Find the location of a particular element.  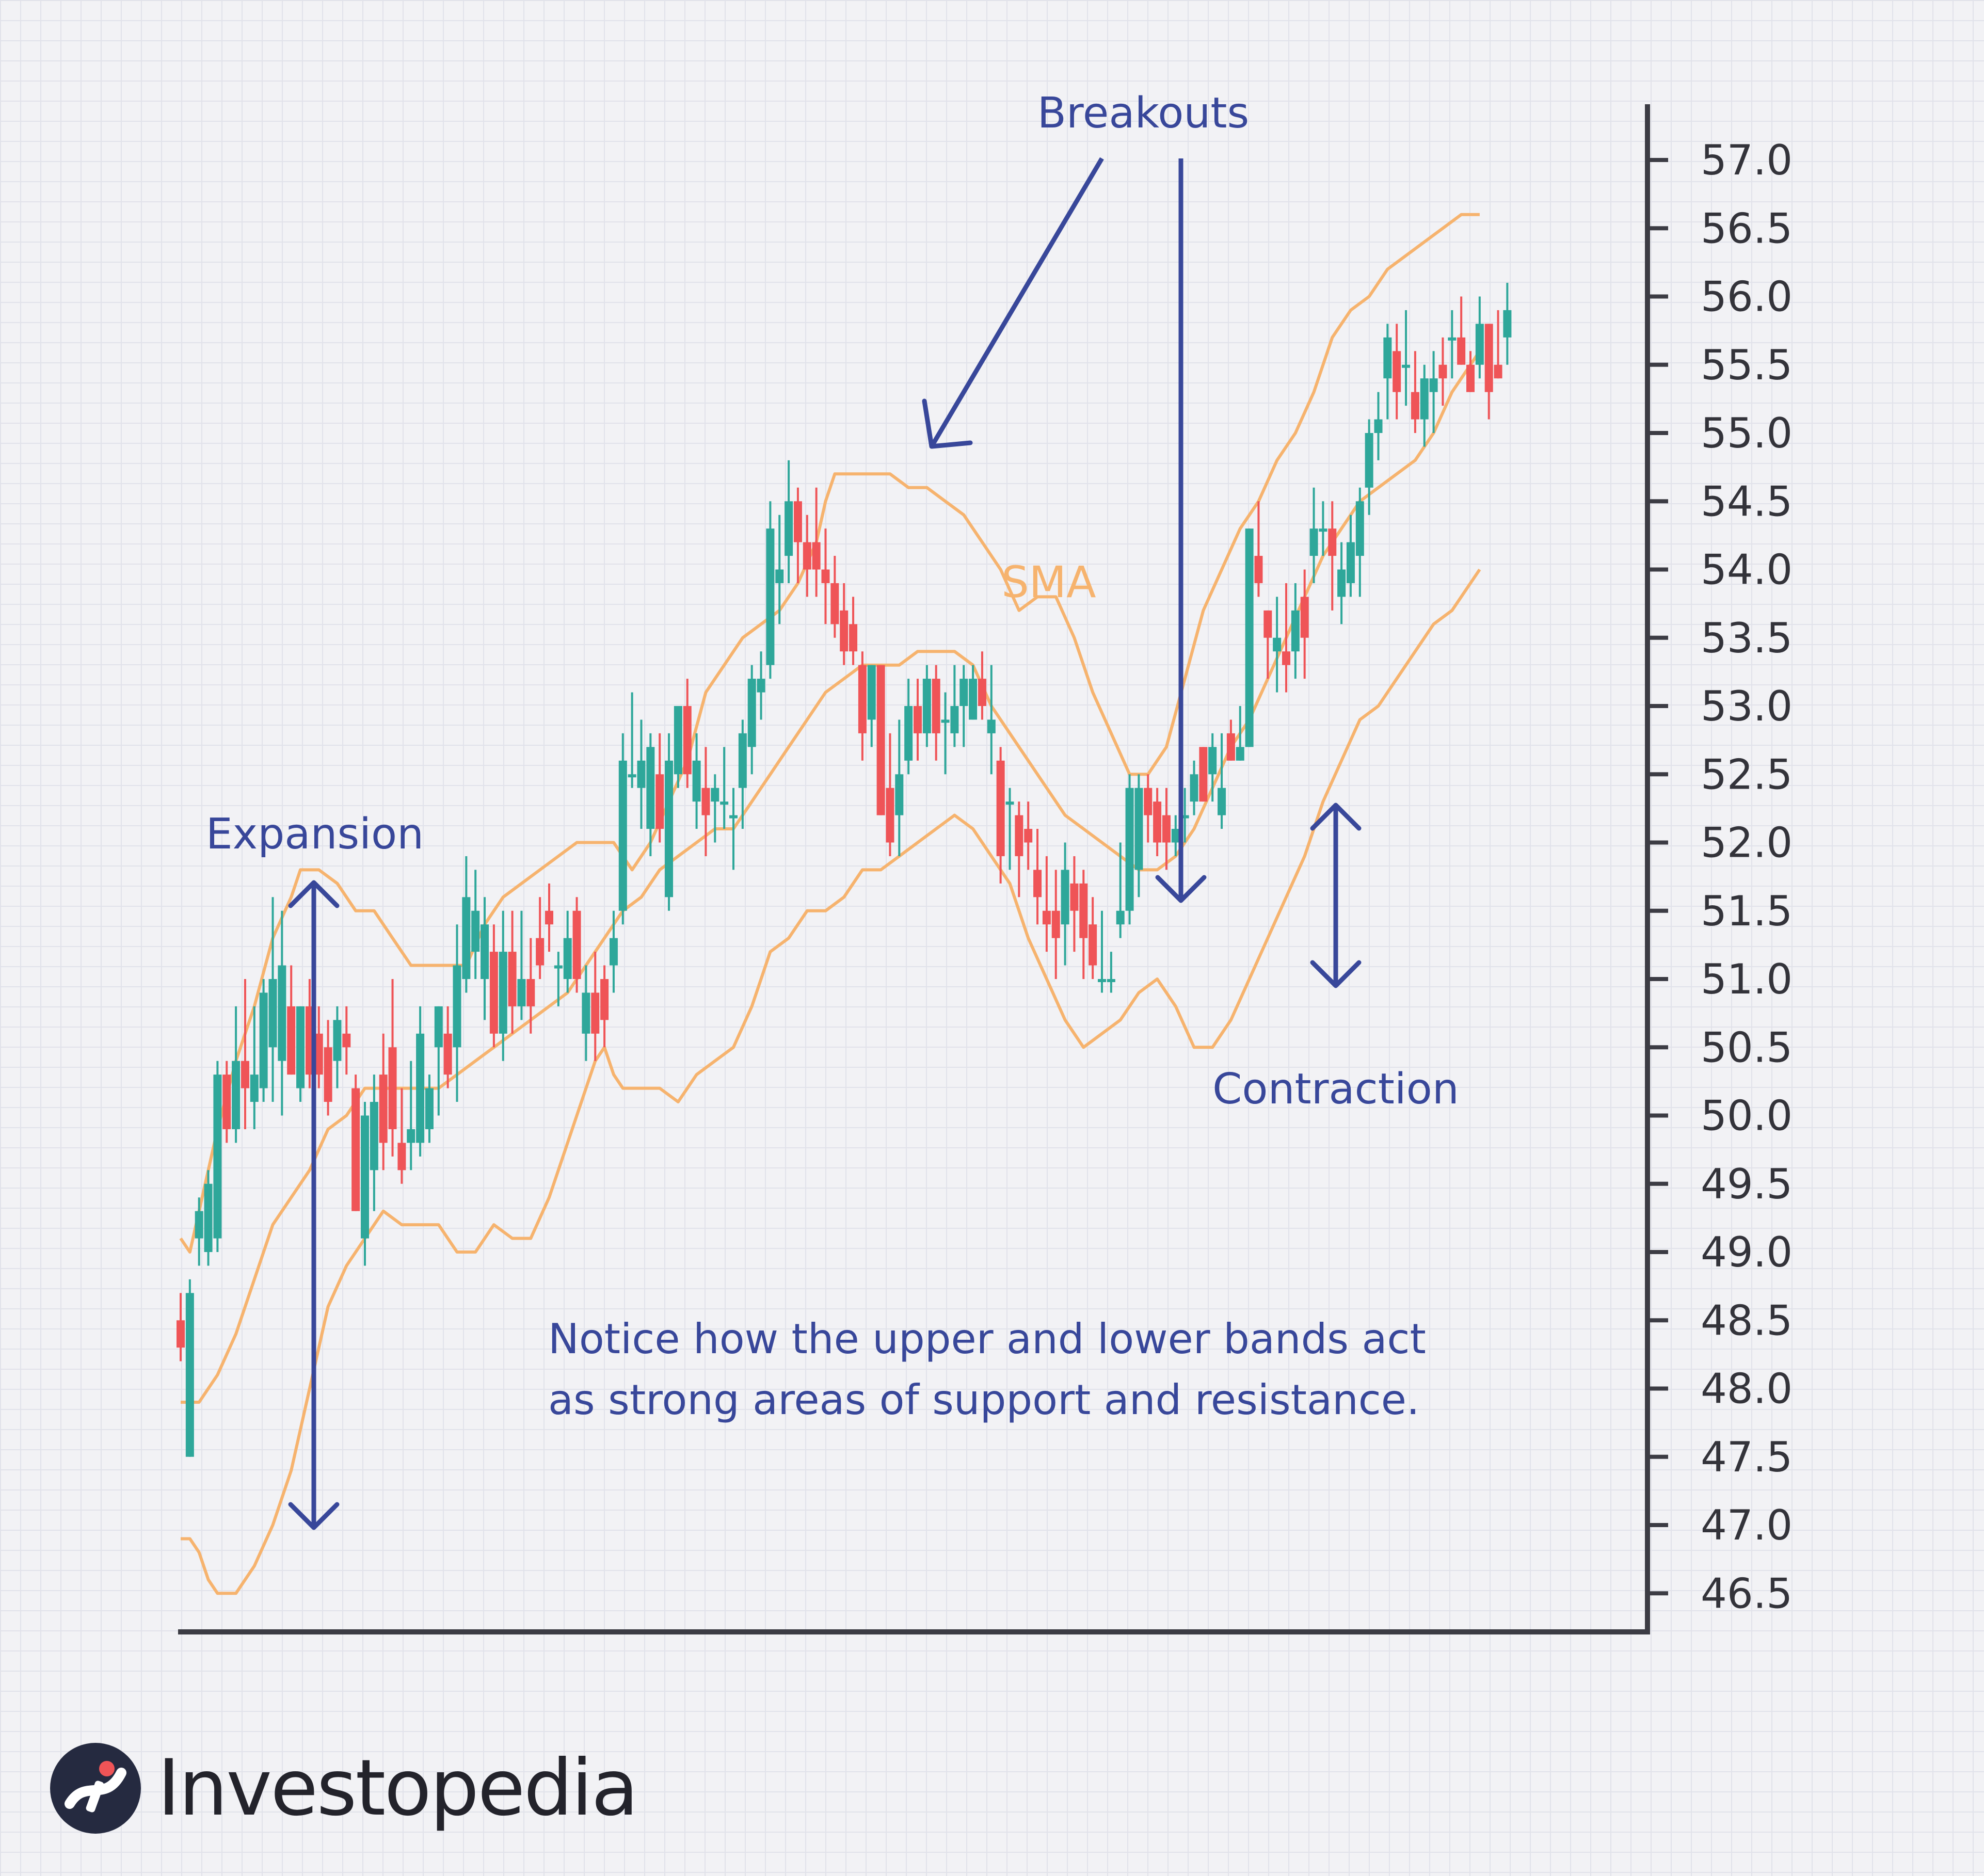

y-tick-label: 52.5 is located at coordinates (1747, 774).